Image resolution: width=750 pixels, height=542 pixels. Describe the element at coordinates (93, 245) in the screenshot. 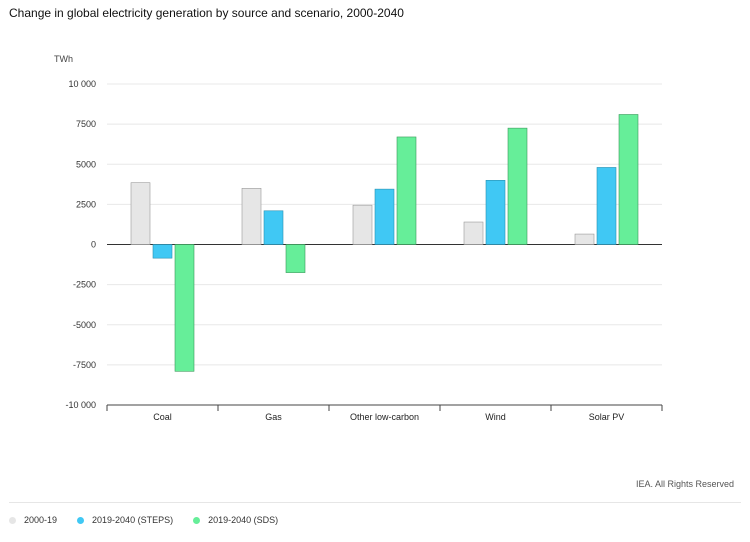

I see `y-tick-label: 0` at that location.